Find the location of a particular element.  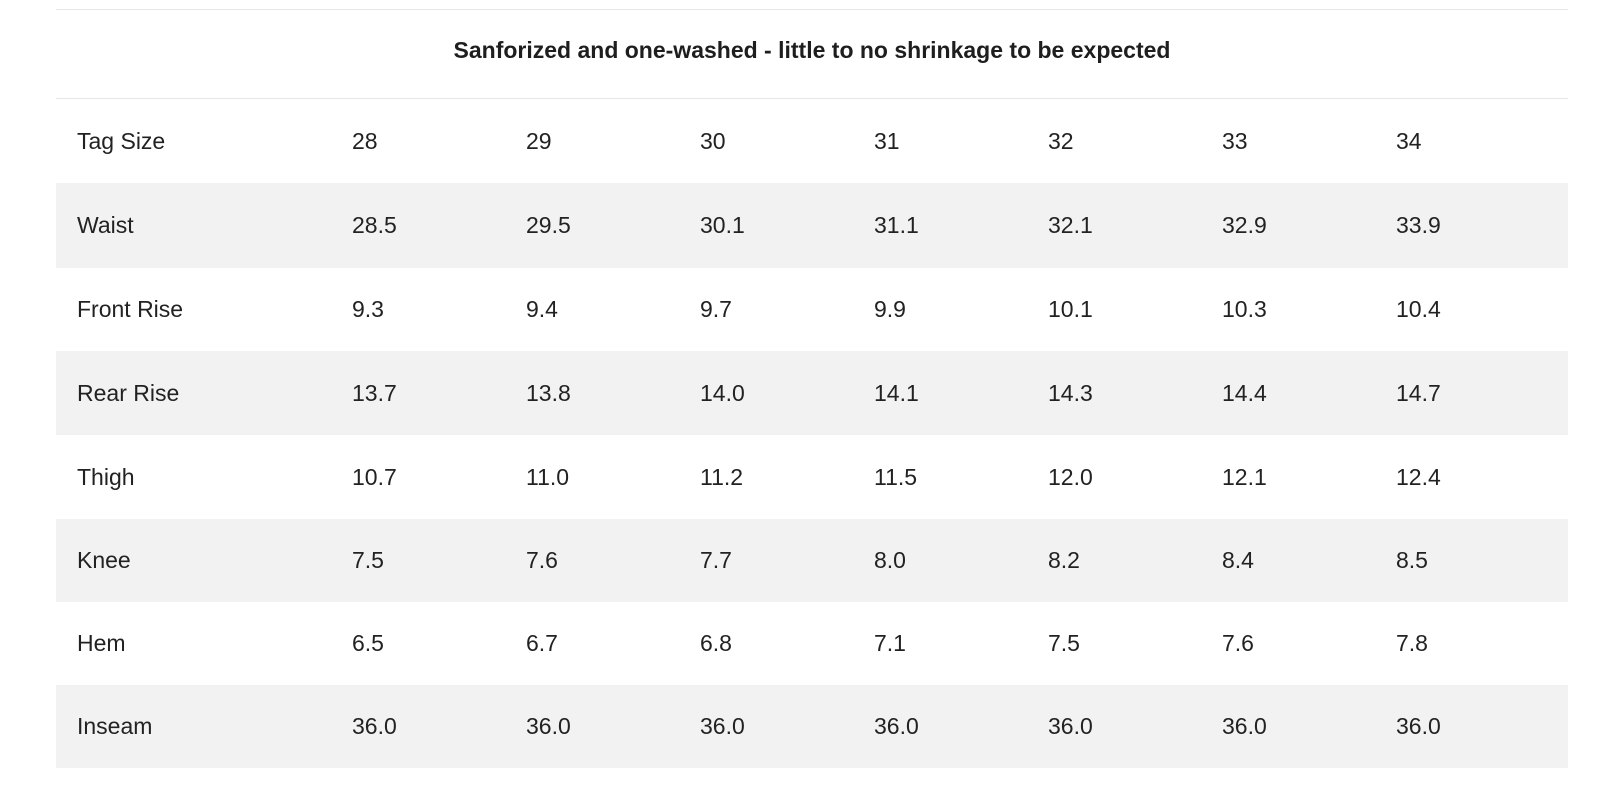

table-row: Rear Rise 13.7 13.8 14.0 14.1 14.3 14.4 14.7 is located at coordinates (812, 393).